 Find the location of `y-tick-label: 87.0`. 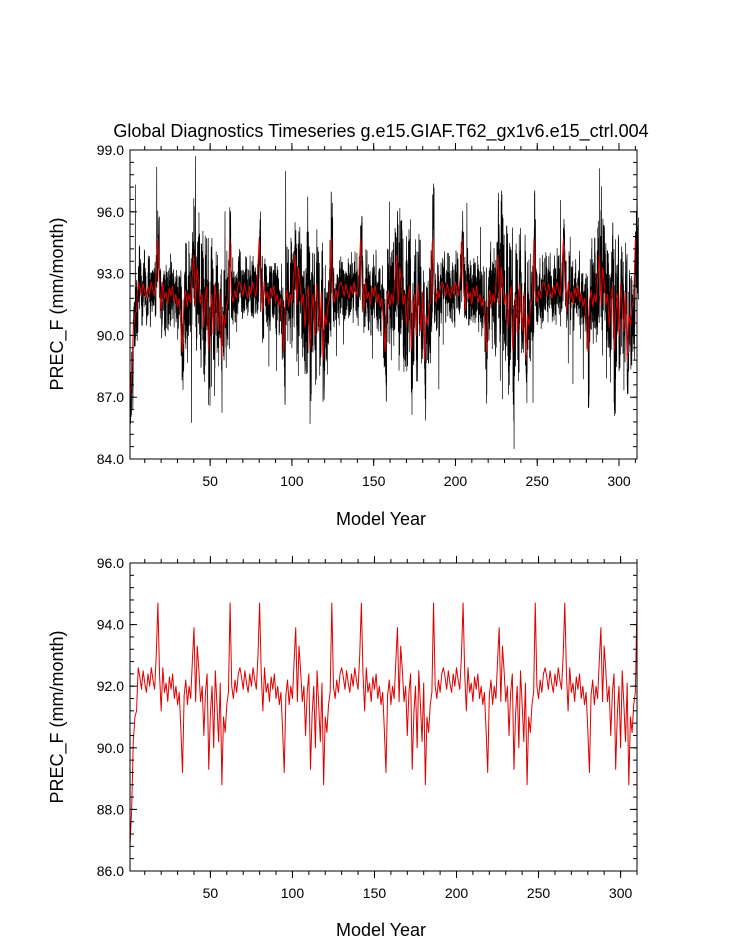

y-tick-label: 87.0 is located at coordinates (110, 397).